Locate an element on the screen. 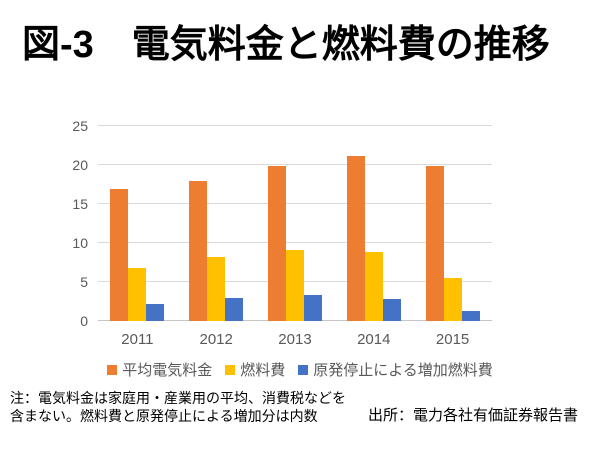 The width and height of the screenshot is (600, 450). y-tick-label-25: 25 is located at coordinates (80, 126).